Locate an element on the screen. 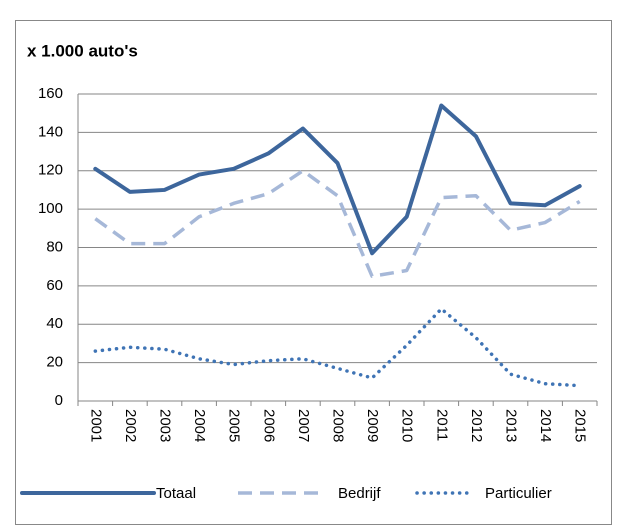 This screenshot has width=617, height=525. x-tick-label: 2015 is located at coordinates (580, 425).